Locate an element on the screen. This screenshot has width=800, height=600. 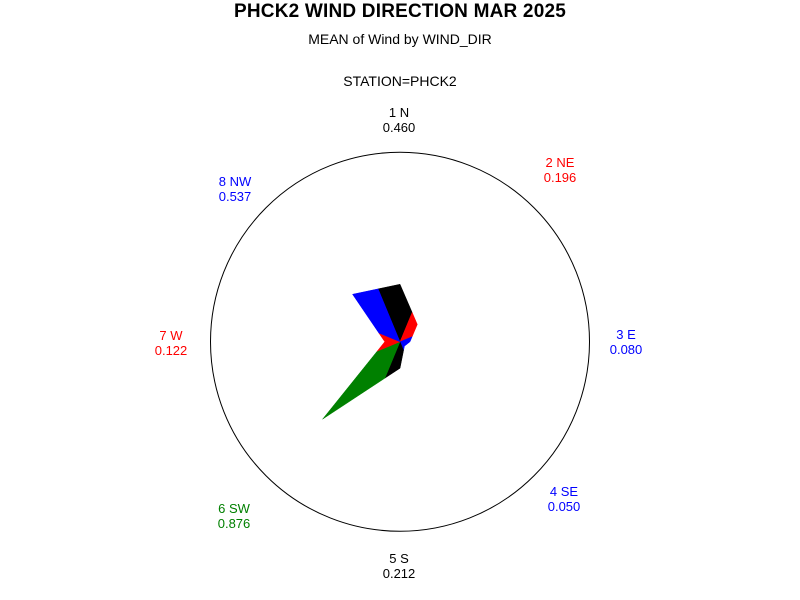
direction-name: 3 E is located at coordinates (626, 334).